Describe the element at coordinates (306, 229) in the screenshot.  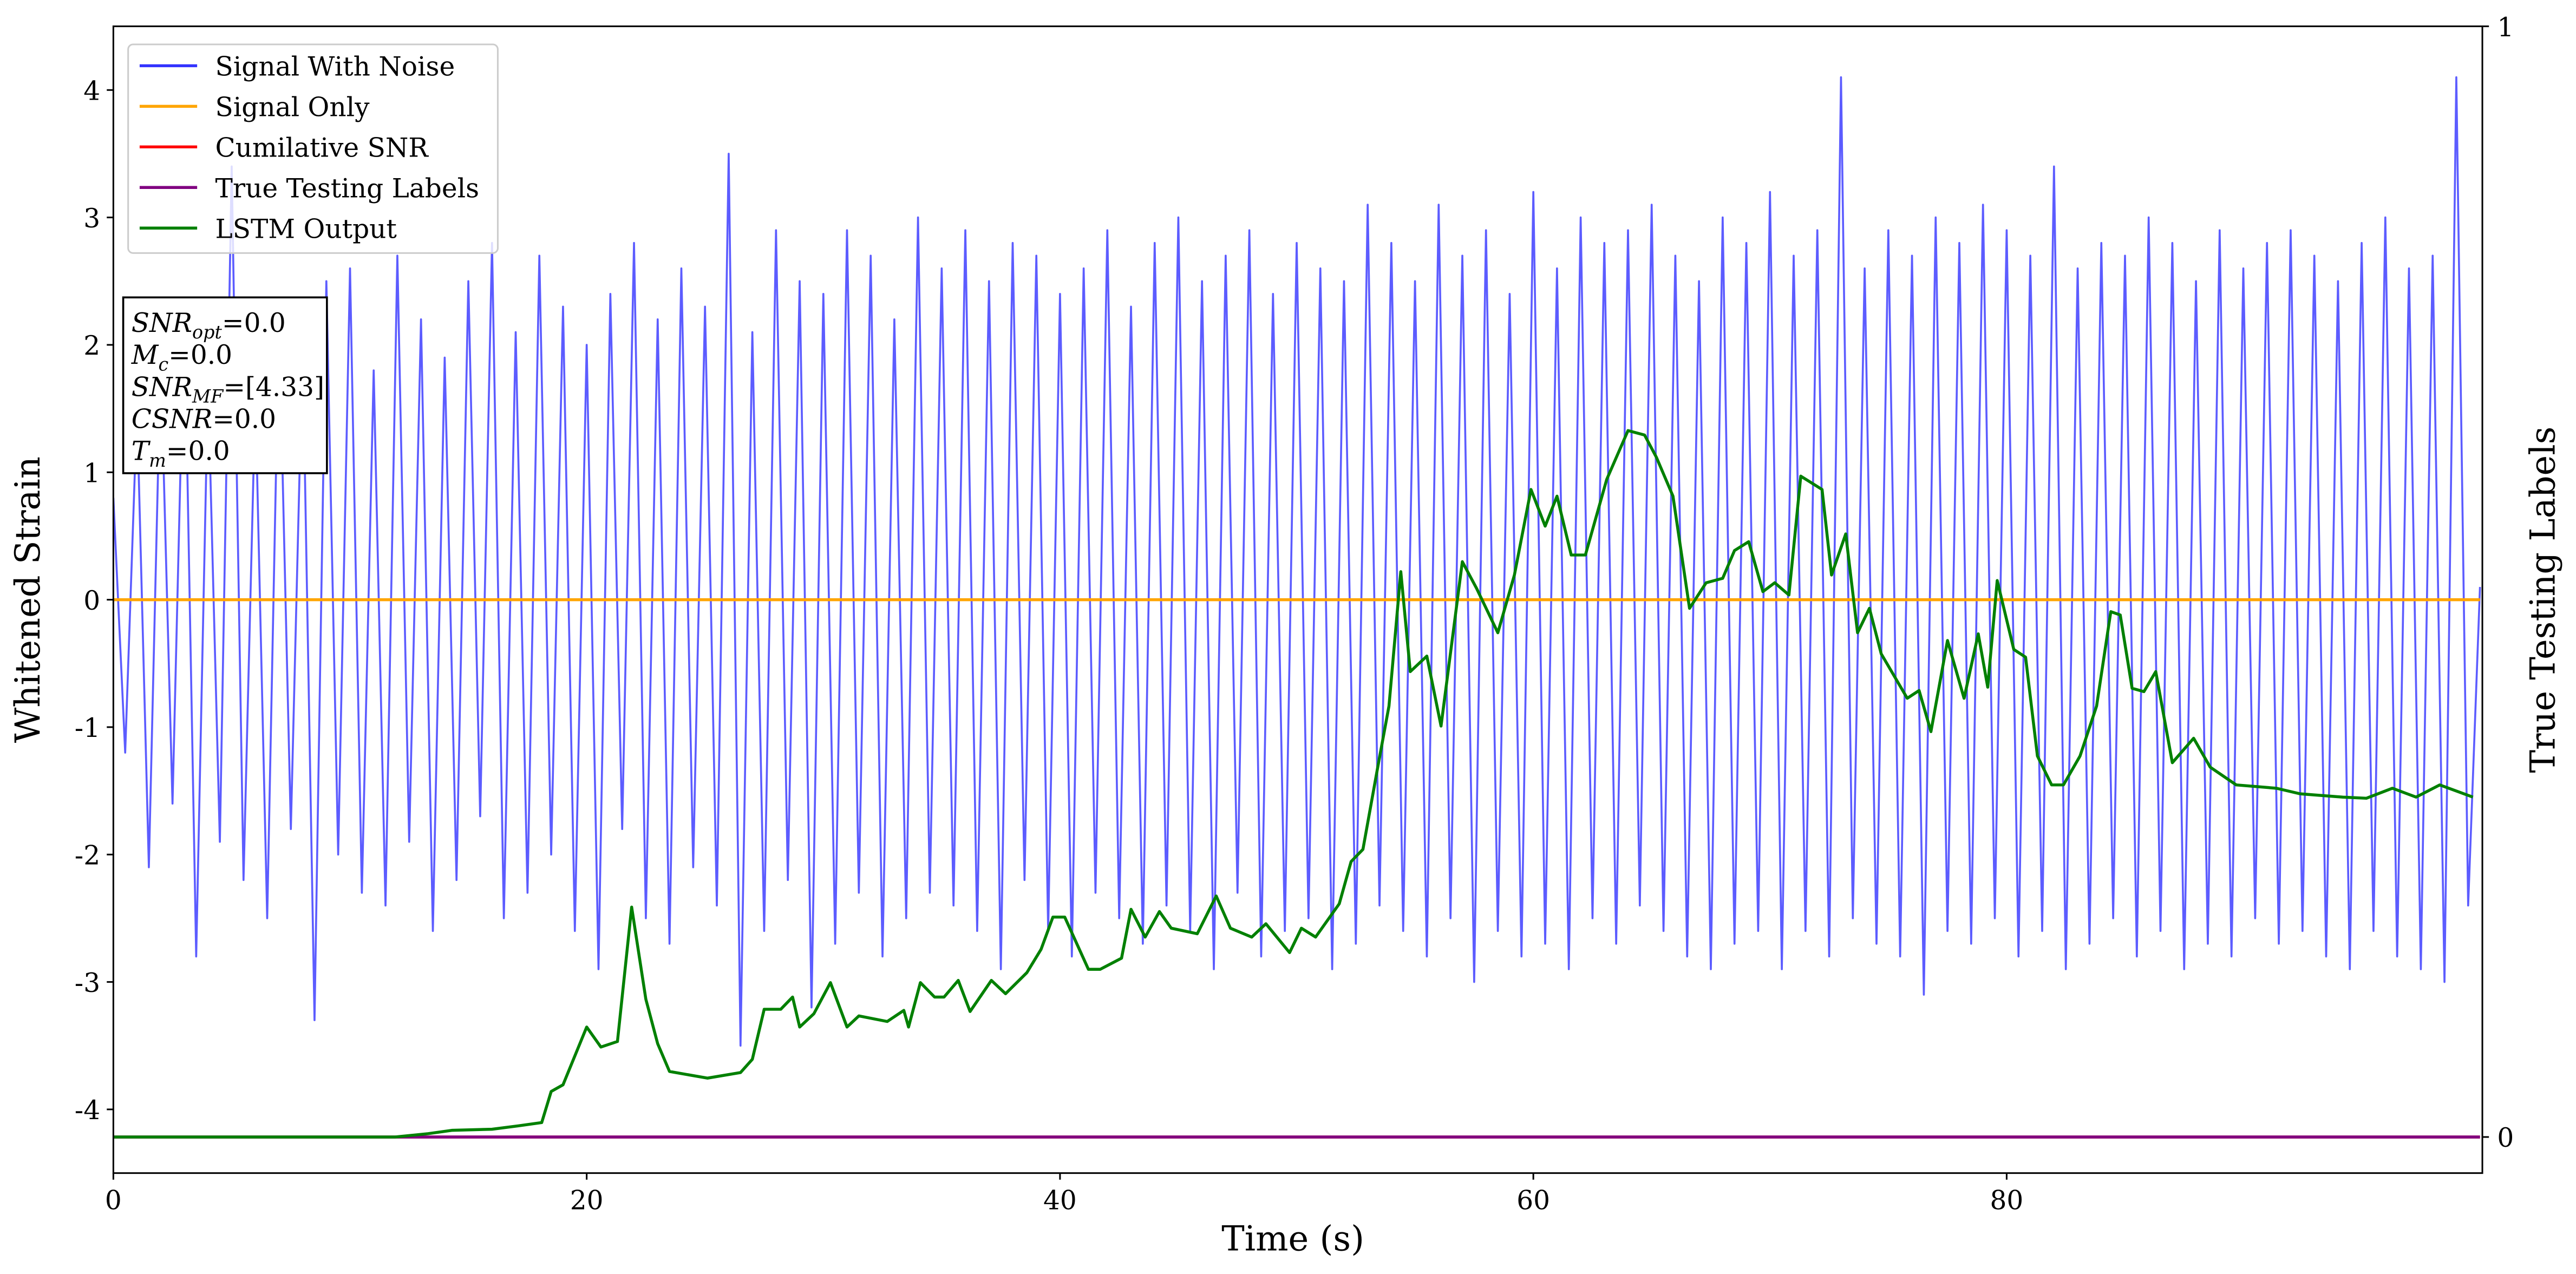
I see `legend-label: LSTM Output` at that location.